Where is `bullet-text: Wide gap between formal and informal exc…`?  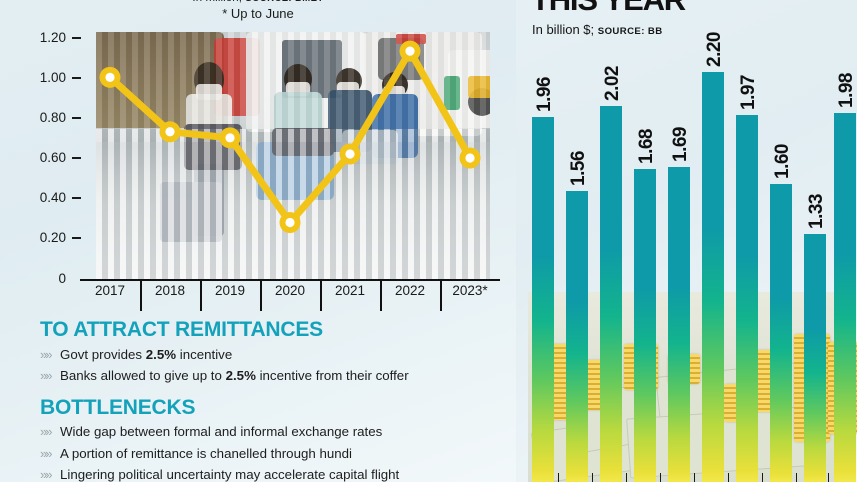 bullet-text: Wide gap between formal and informal exc… is located at coordinates (221, 432).